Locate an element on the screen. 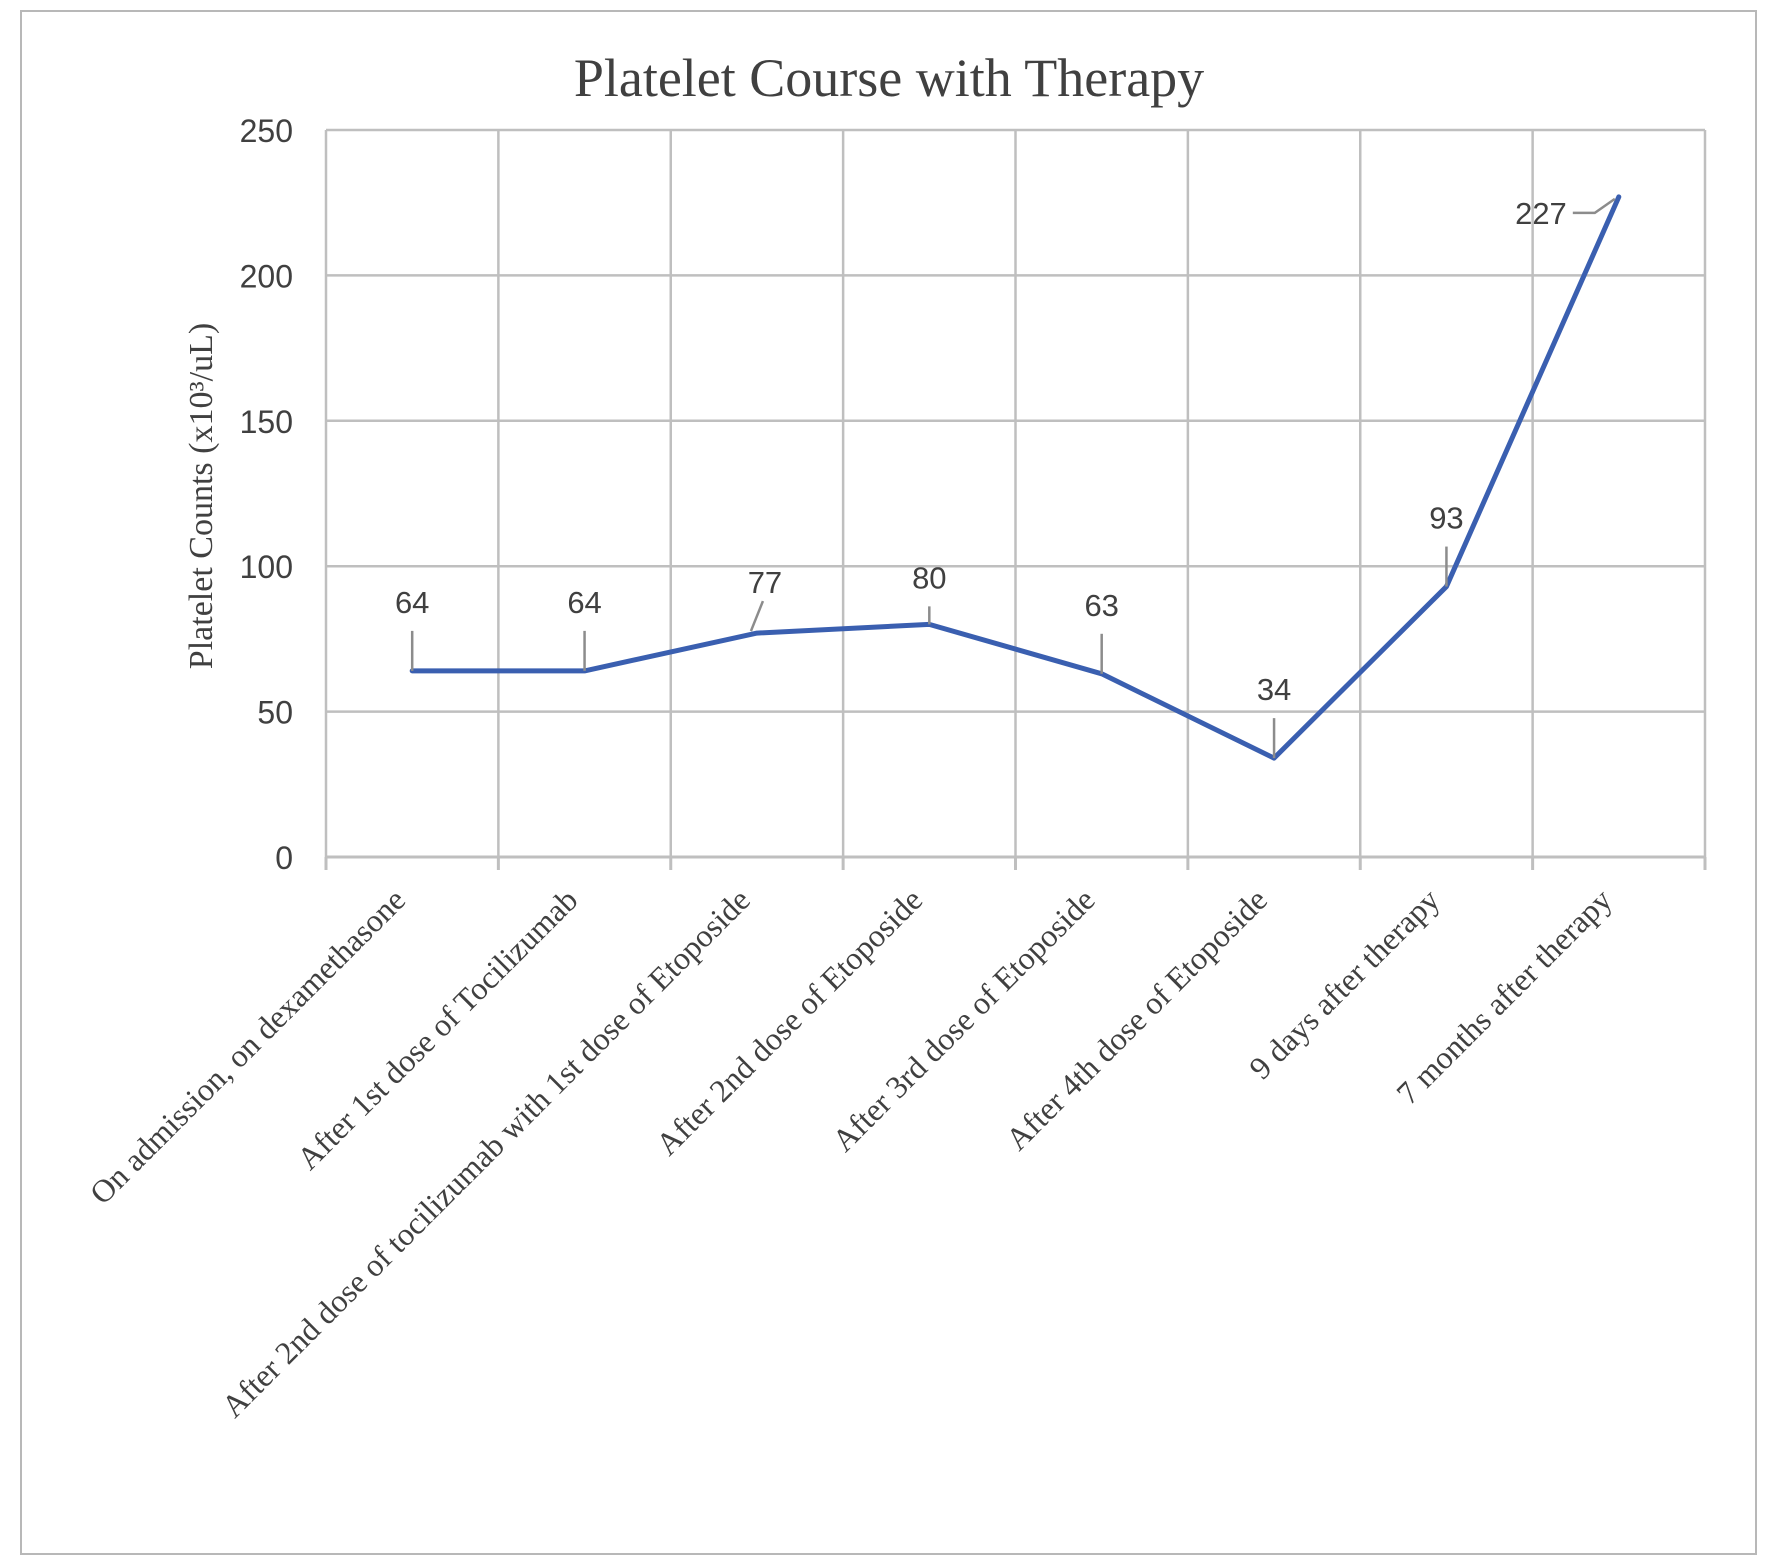 Image resolution: width=1772 pixels, height=1567 pixels. data-label: 227 is located at coordinates (1541, 213).